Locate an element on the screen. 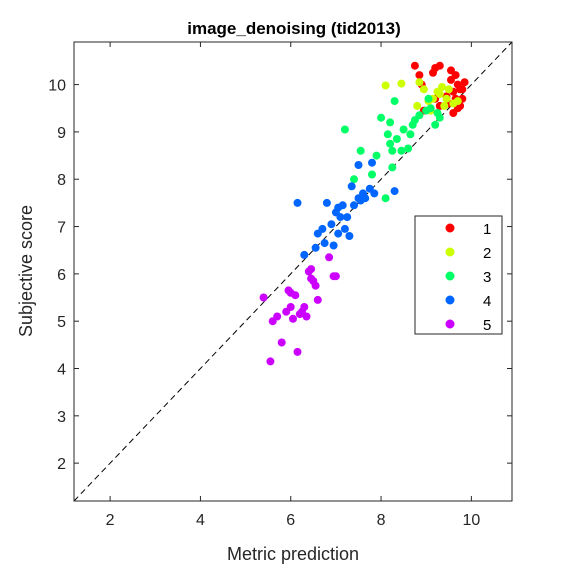 Image resolution: width=567 pixels, height=567 pixels. y-tick-label: 4 is located at coordinates (61, 370).